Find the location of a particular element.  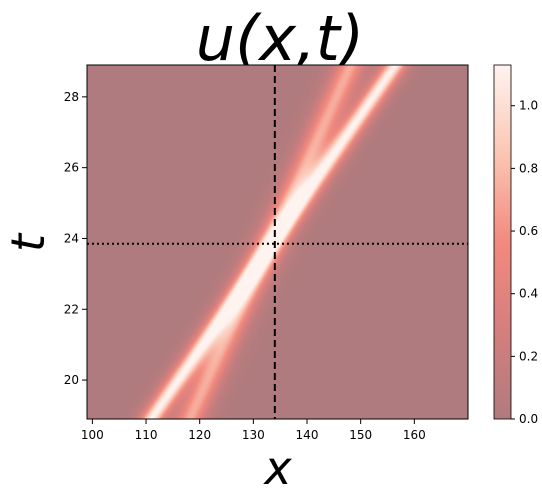

colorbar-tick-label: 0.2 is located at coordinates (528, 356).